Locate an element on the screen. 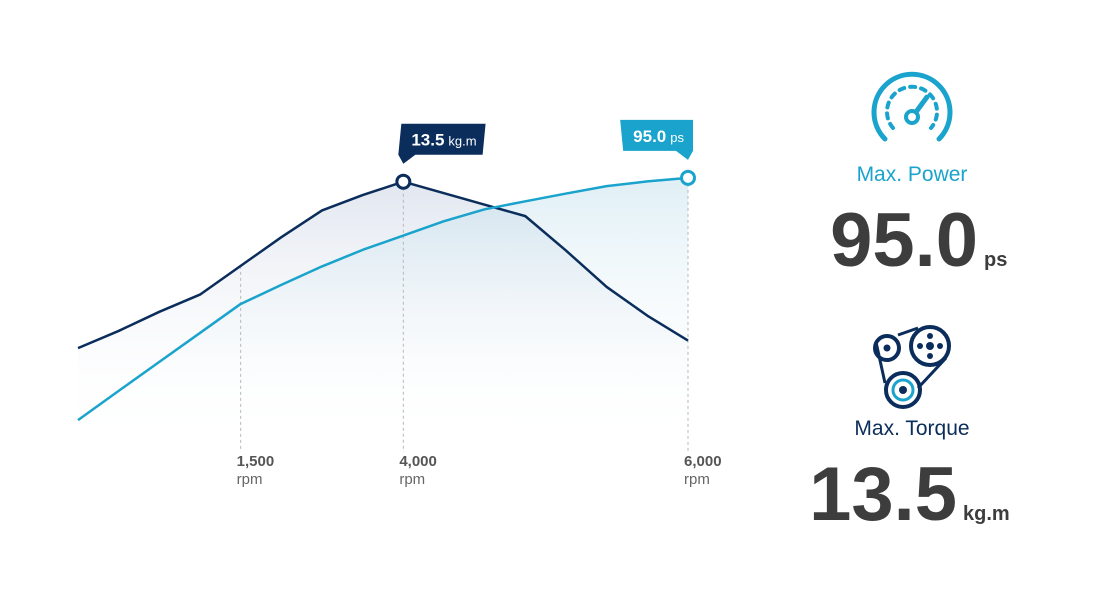 This screenshot has width=1120, height=600. torque-unit: kg.m is located at coordinates (986, 514).